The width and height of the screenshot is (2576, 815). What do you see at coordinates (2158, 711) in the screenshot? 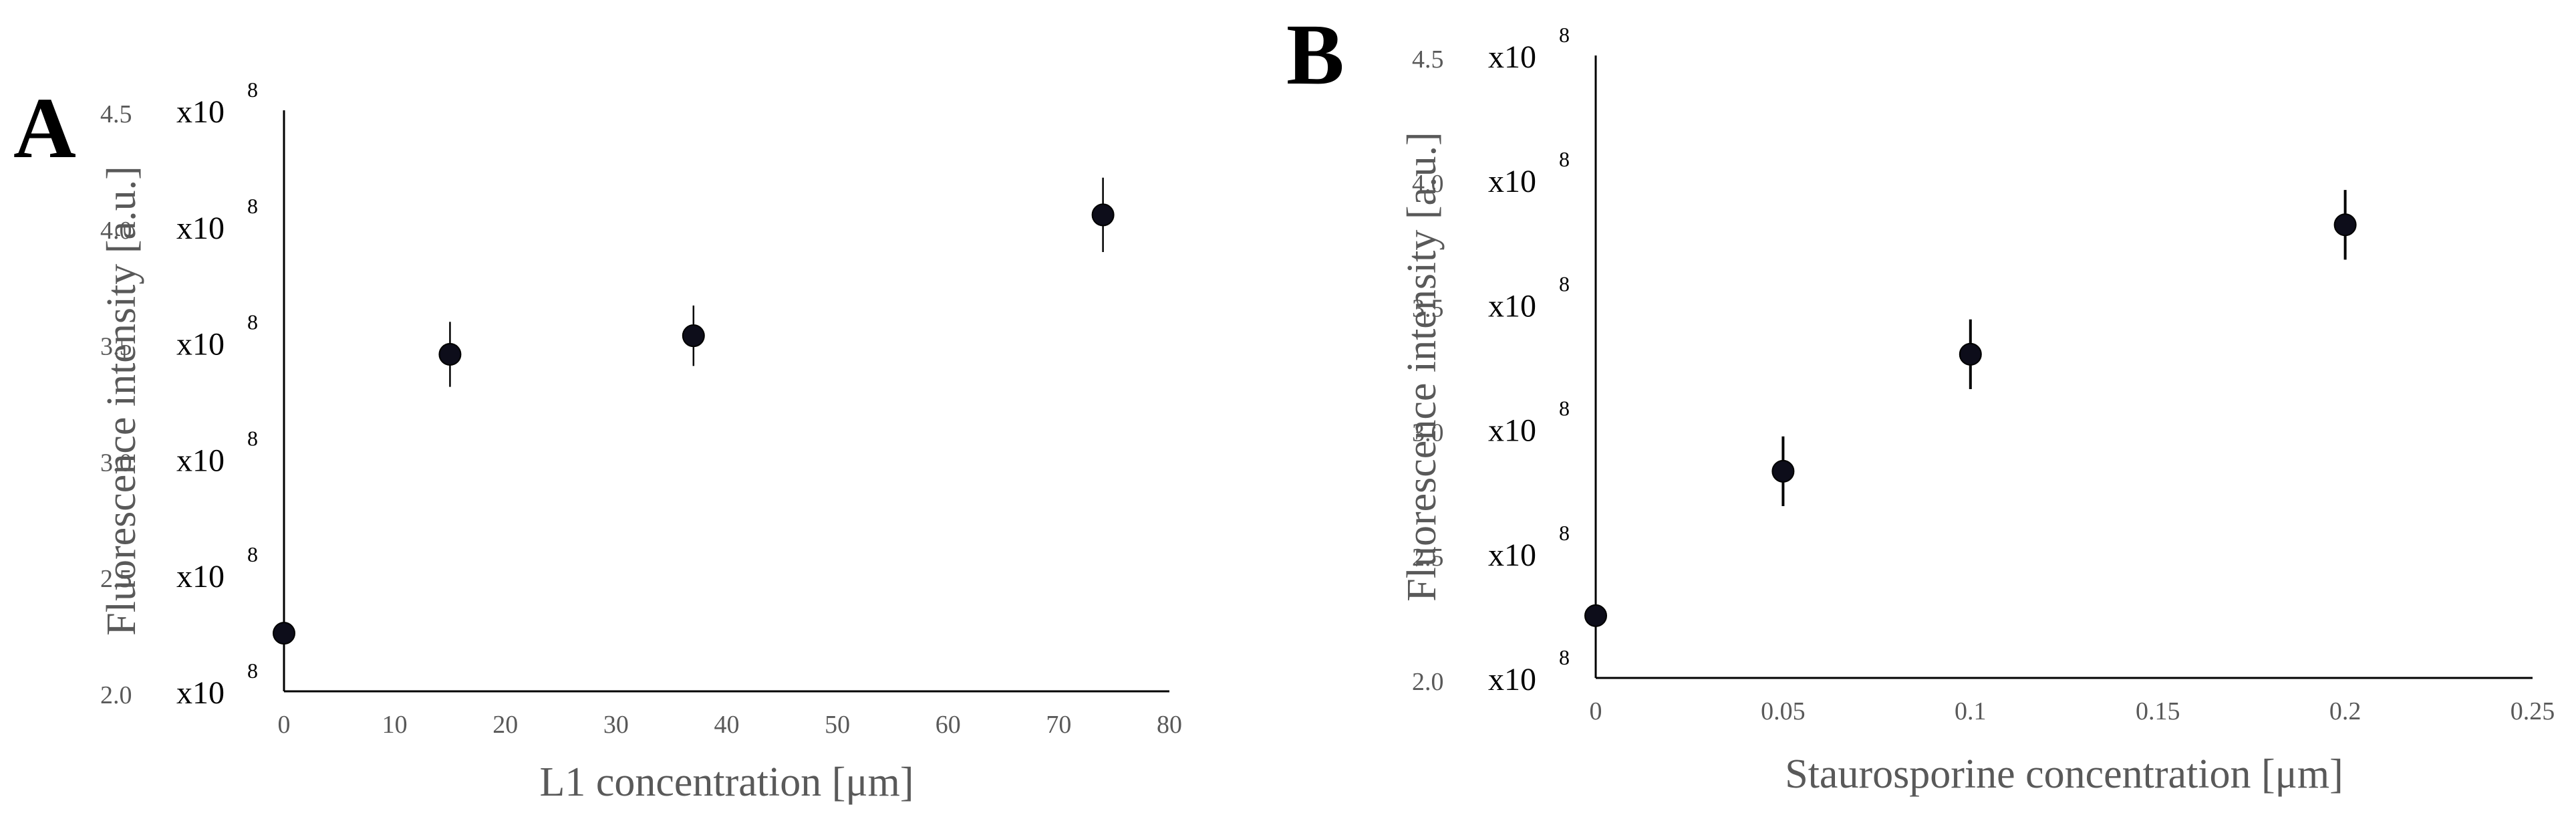
I see `x-tick-label: 0.15` at bounding box center [2158, 711].